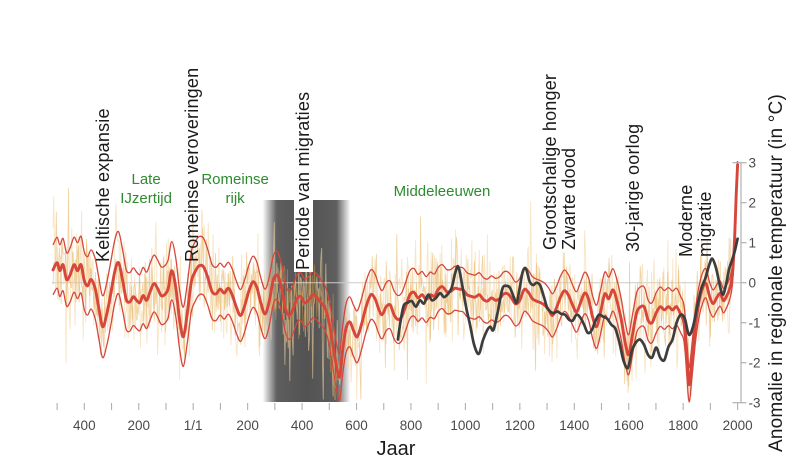 The image size is (800, 476). What do you see at coordinates (738, 425) in the screenshot?
I see `x-tick-label: 2000` at bounding box center [738, 425].